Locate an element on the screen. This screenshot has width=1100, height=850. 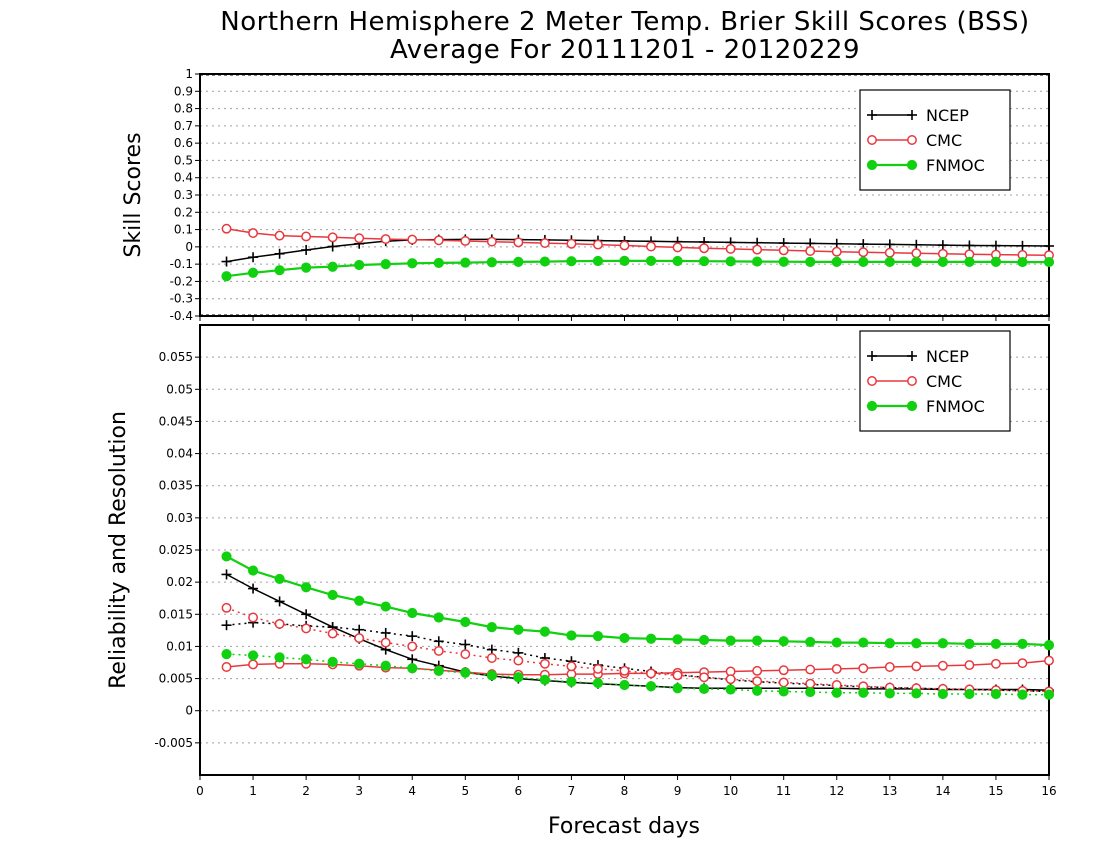
series-line-ncep-dotted is located at coordinates (638, 657).